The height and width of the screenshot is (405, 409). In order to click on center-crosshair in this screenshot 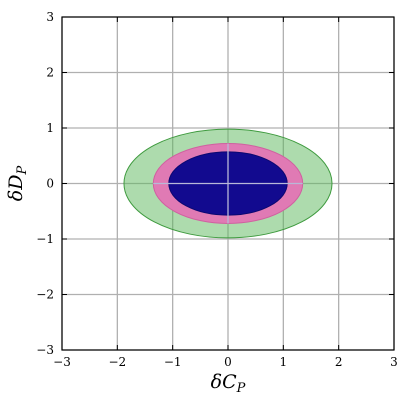, I will do `click(228, 183)`.